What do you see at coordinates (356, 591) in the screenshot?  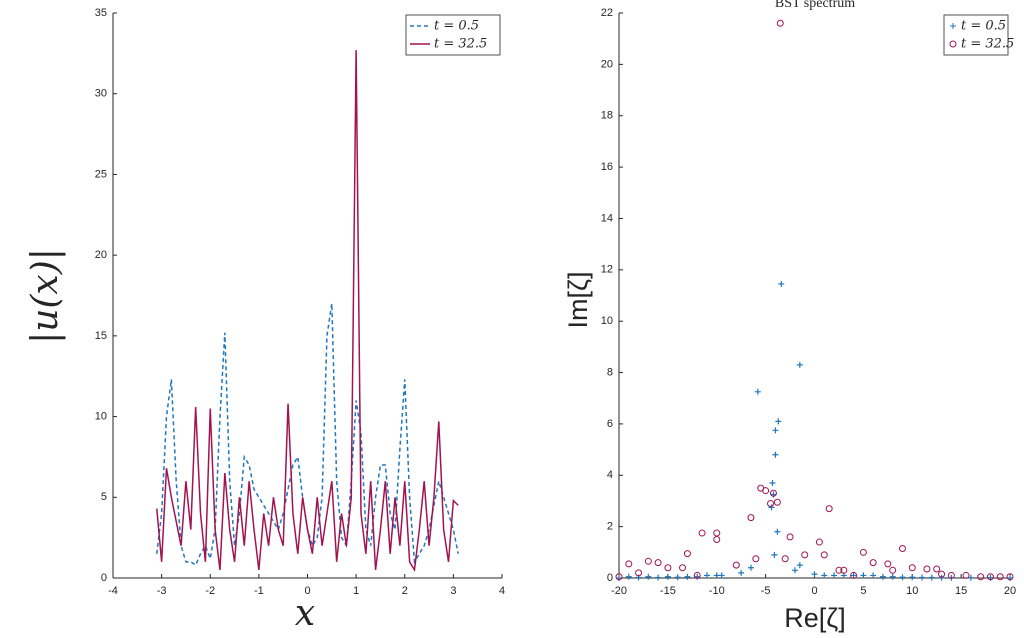 I see `x-tick-label: 1` at bounding box center [356, 591].